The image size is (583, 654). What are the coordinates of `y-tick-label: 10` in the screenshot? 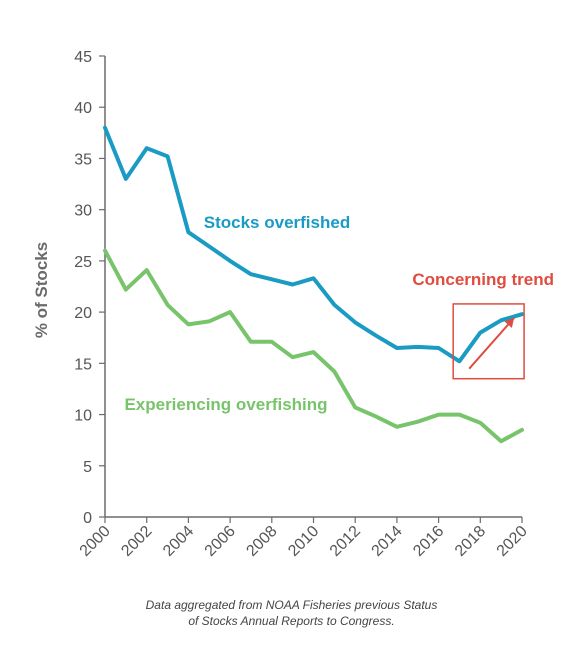 It's located at (83, 416).